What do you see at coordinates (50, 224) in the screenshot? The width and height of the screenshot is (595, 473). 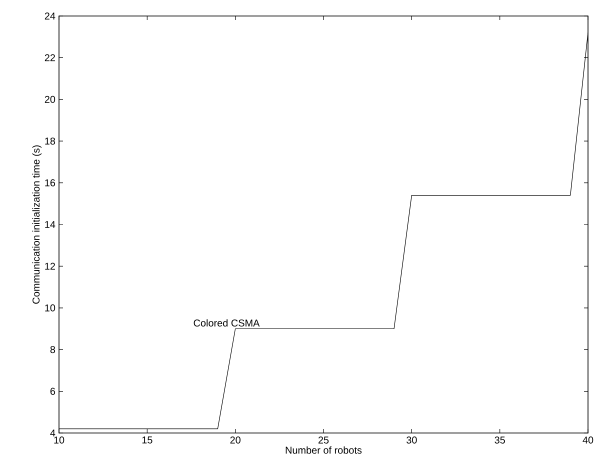 I see `y-tick-label: 14` at bounding box center [50, 224].